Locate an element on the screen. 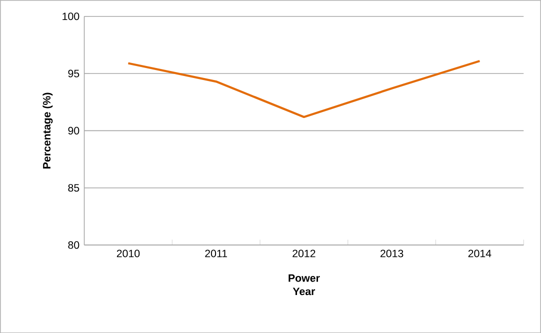  y-tick-label: 100 is located at coordinates (71, 16).